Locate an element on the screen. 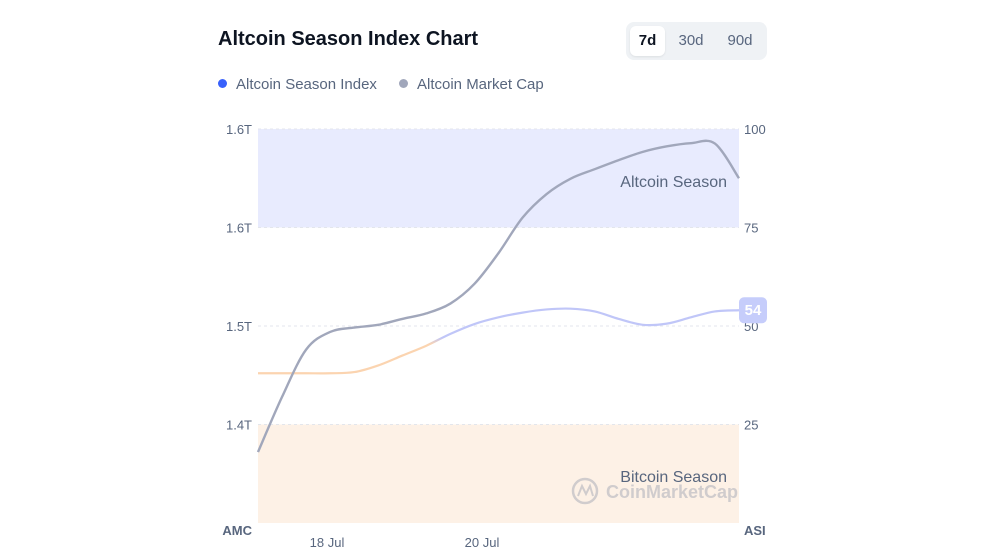  time-range-selector: 7d 30d 90d is located at coordinates (696, 41).